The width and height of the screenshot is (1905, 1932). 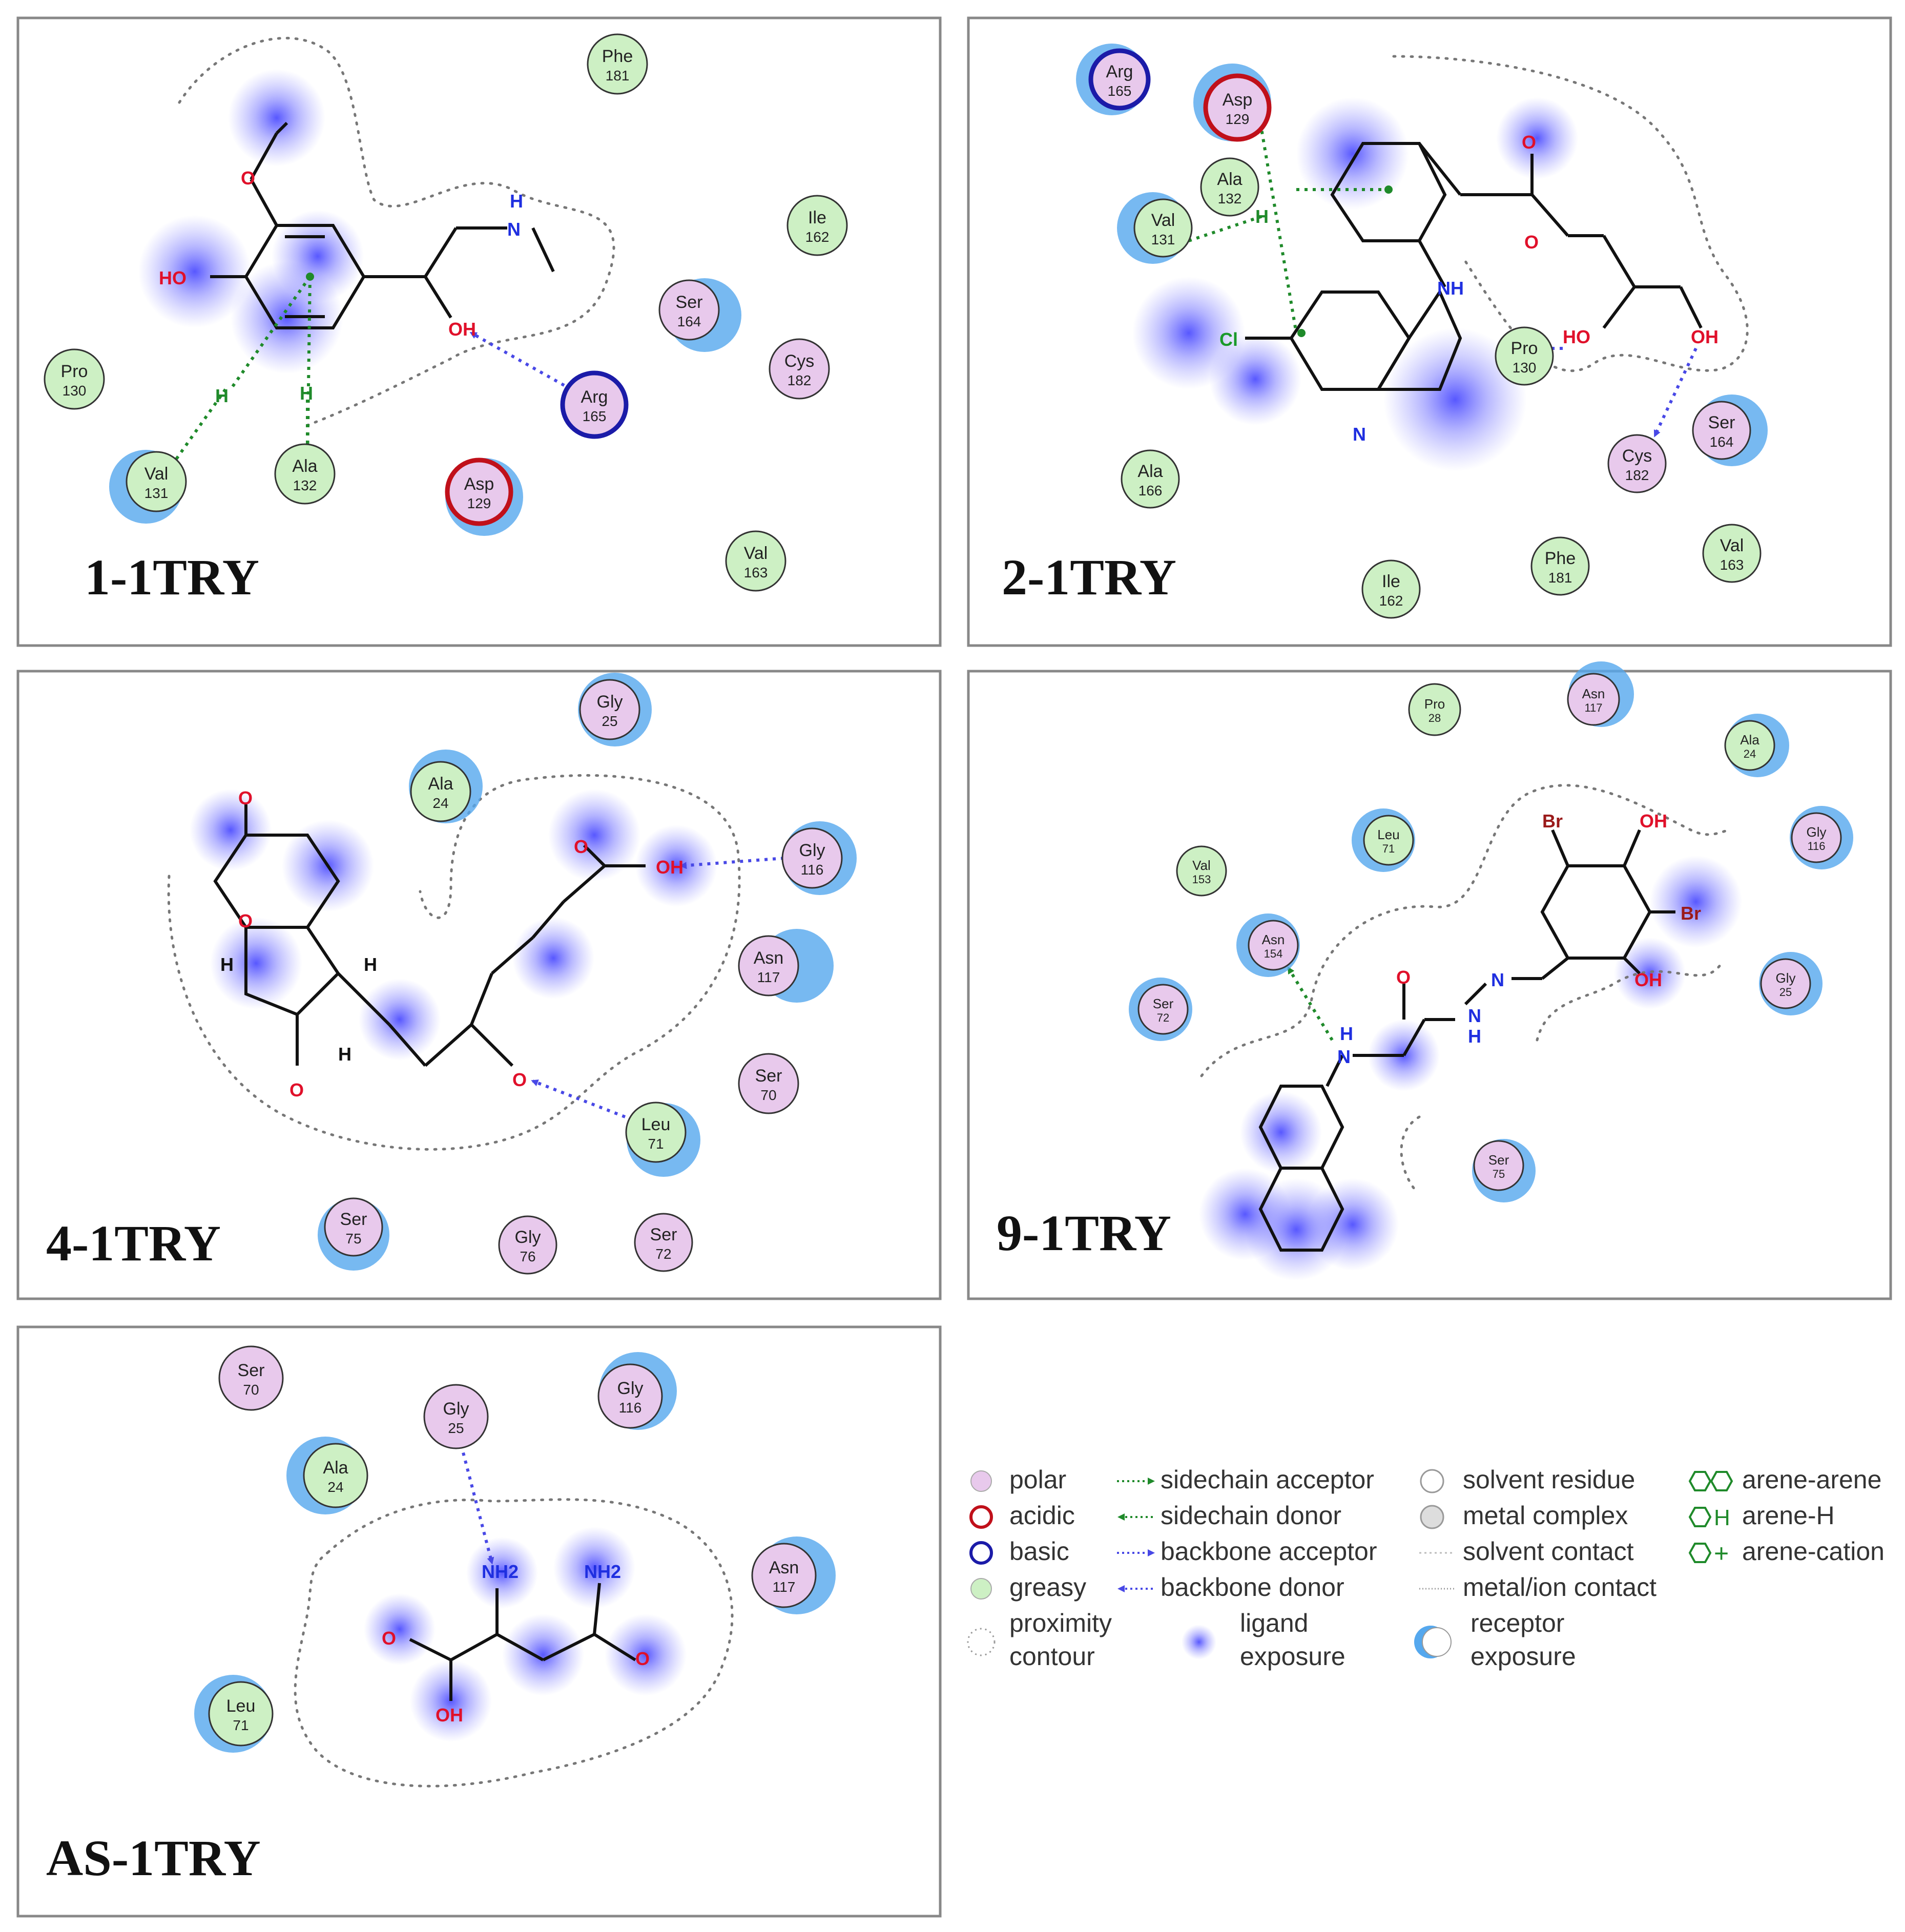 I want to click on proximity-contour, so click(x=454, y=962).